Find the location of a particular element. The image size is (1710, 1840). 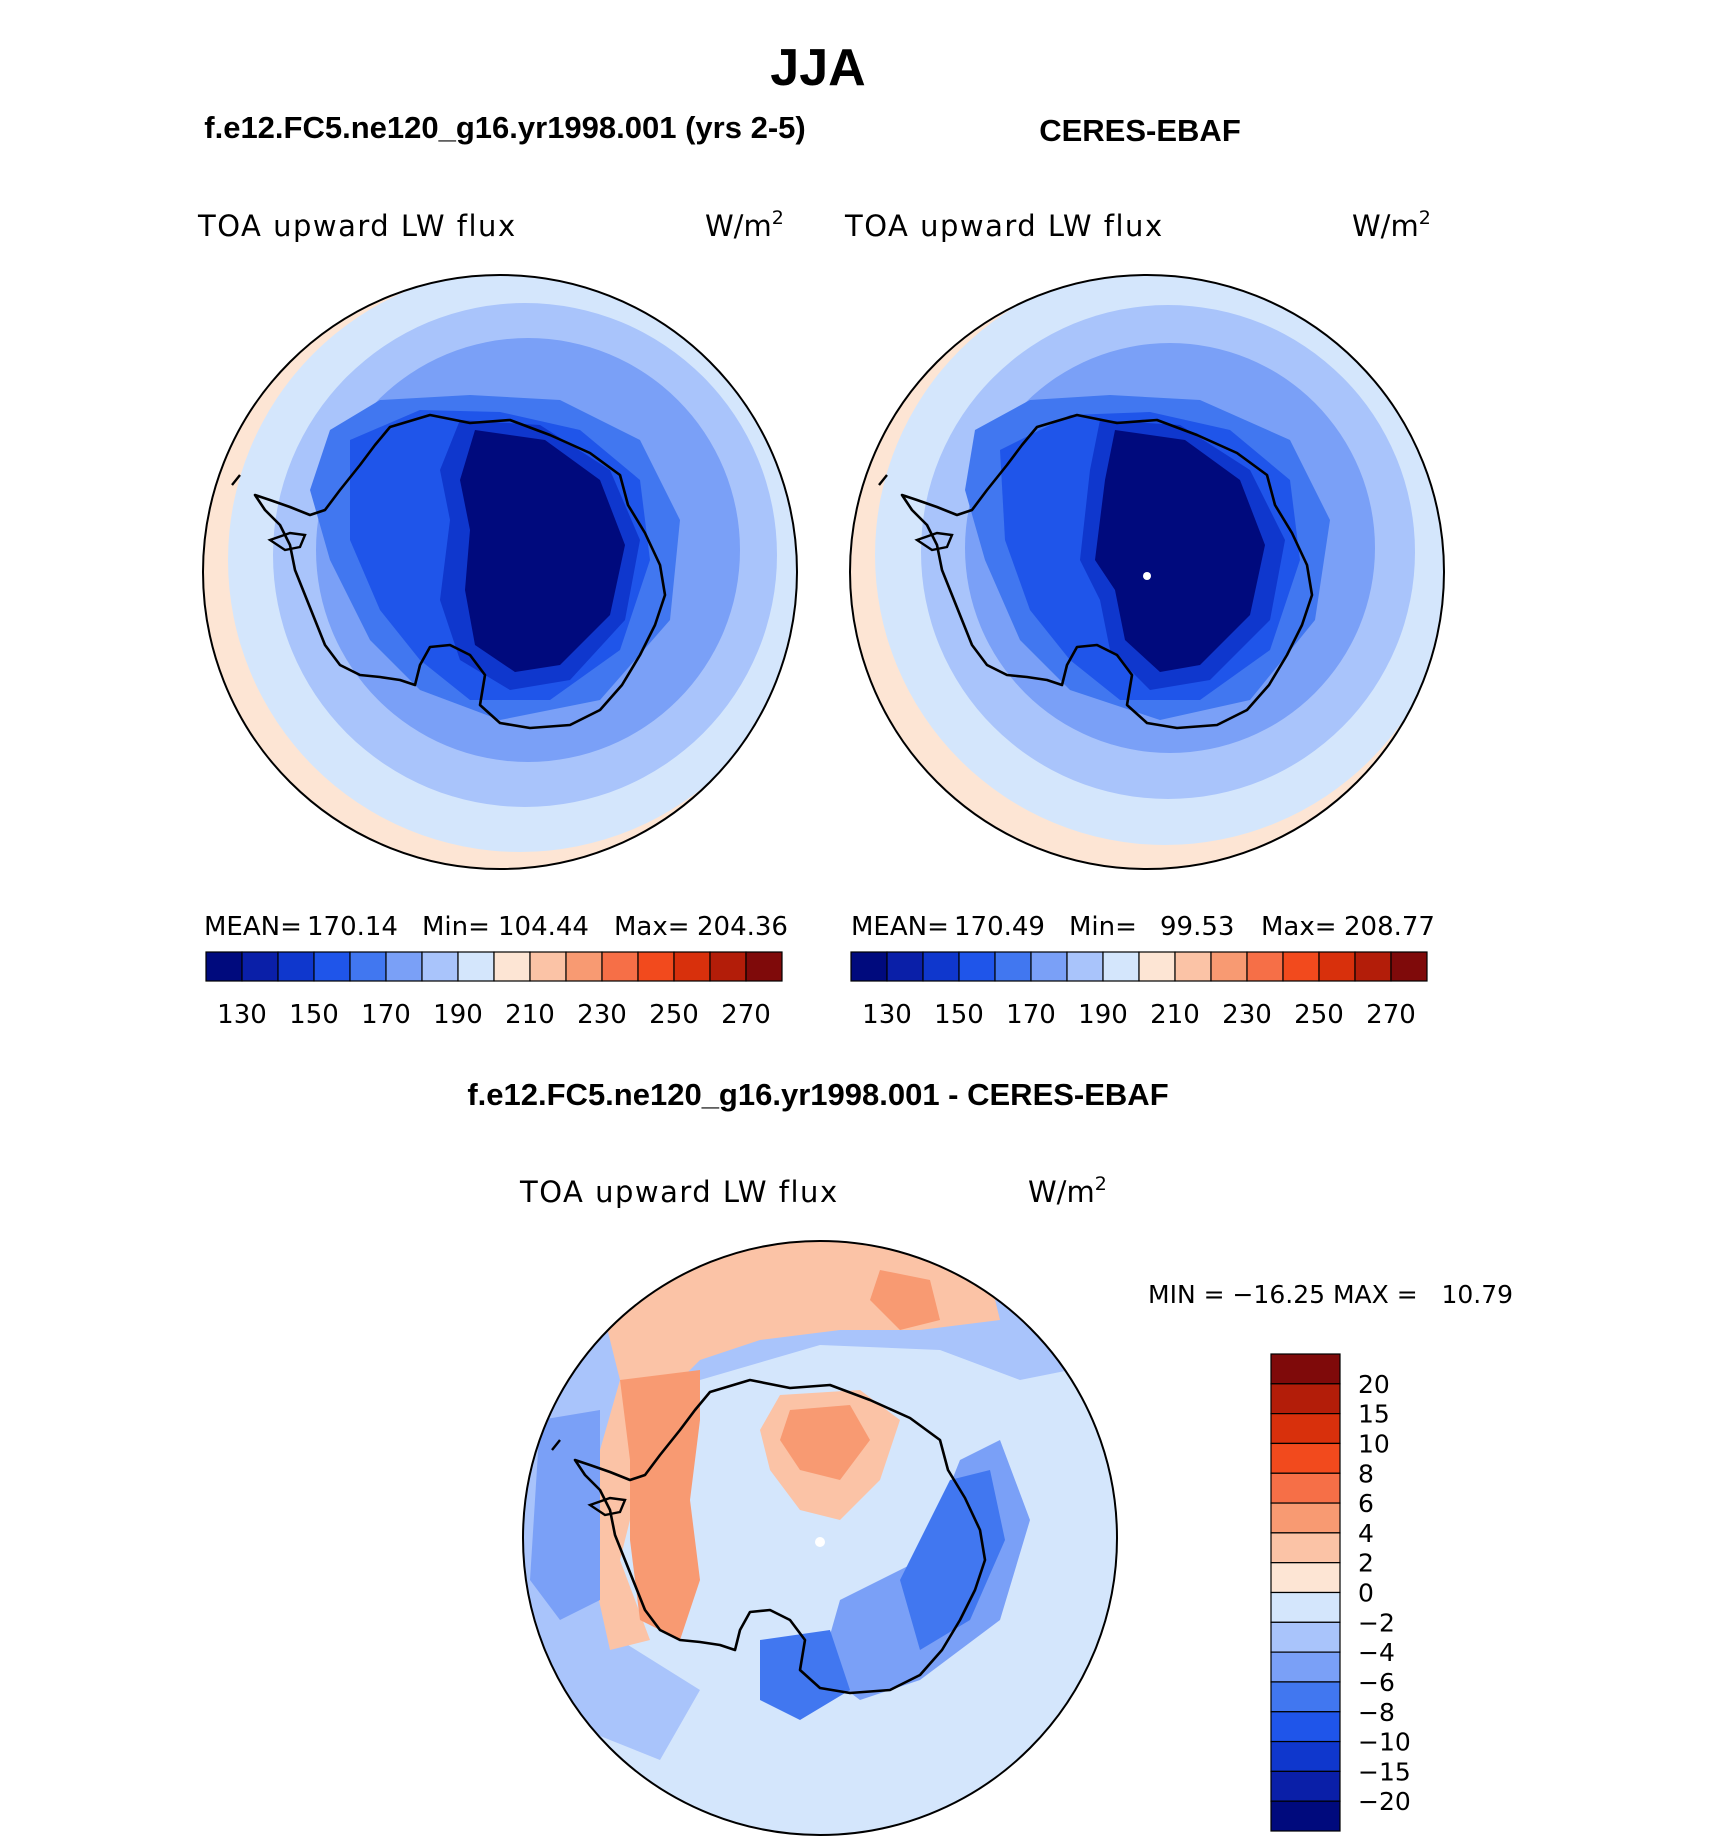

diff-colorbar-tick-label: 0 is located at coordinates (1366, 1593).